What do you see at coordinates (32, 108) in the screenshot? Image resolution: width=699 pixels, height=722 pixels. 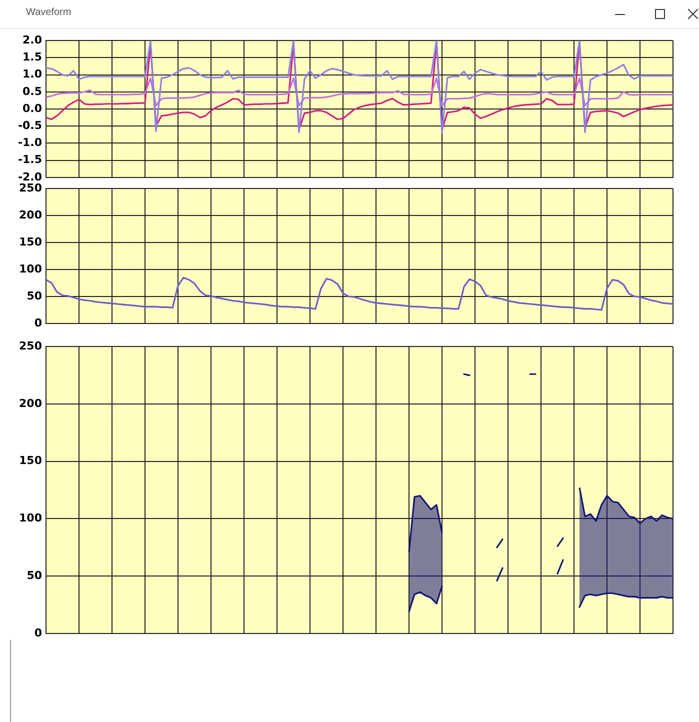 I see `y-tick-label: 0.0` at bounding box center [32, 108].